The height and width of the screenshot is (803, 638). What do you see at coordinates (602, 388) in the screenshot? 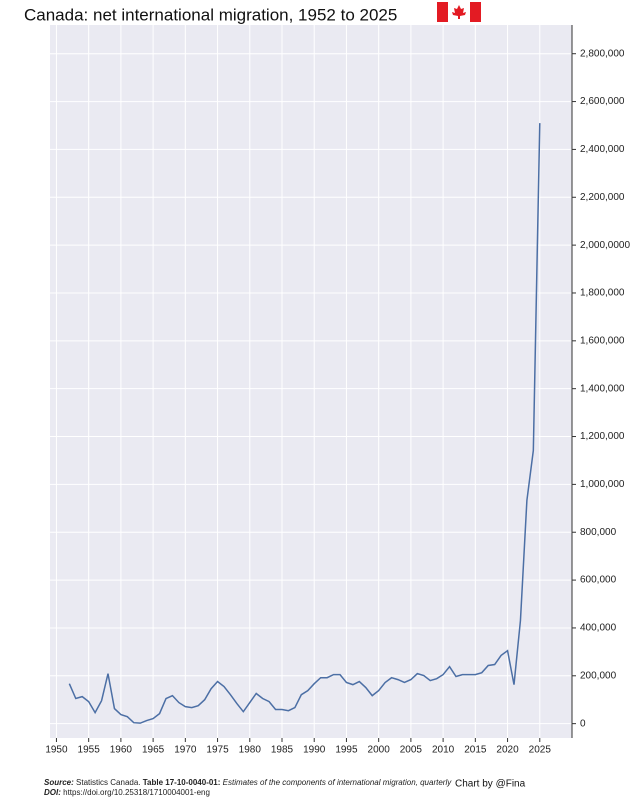
I see `y-tick-label: 1,400,000` at bounding box center [602, 388].